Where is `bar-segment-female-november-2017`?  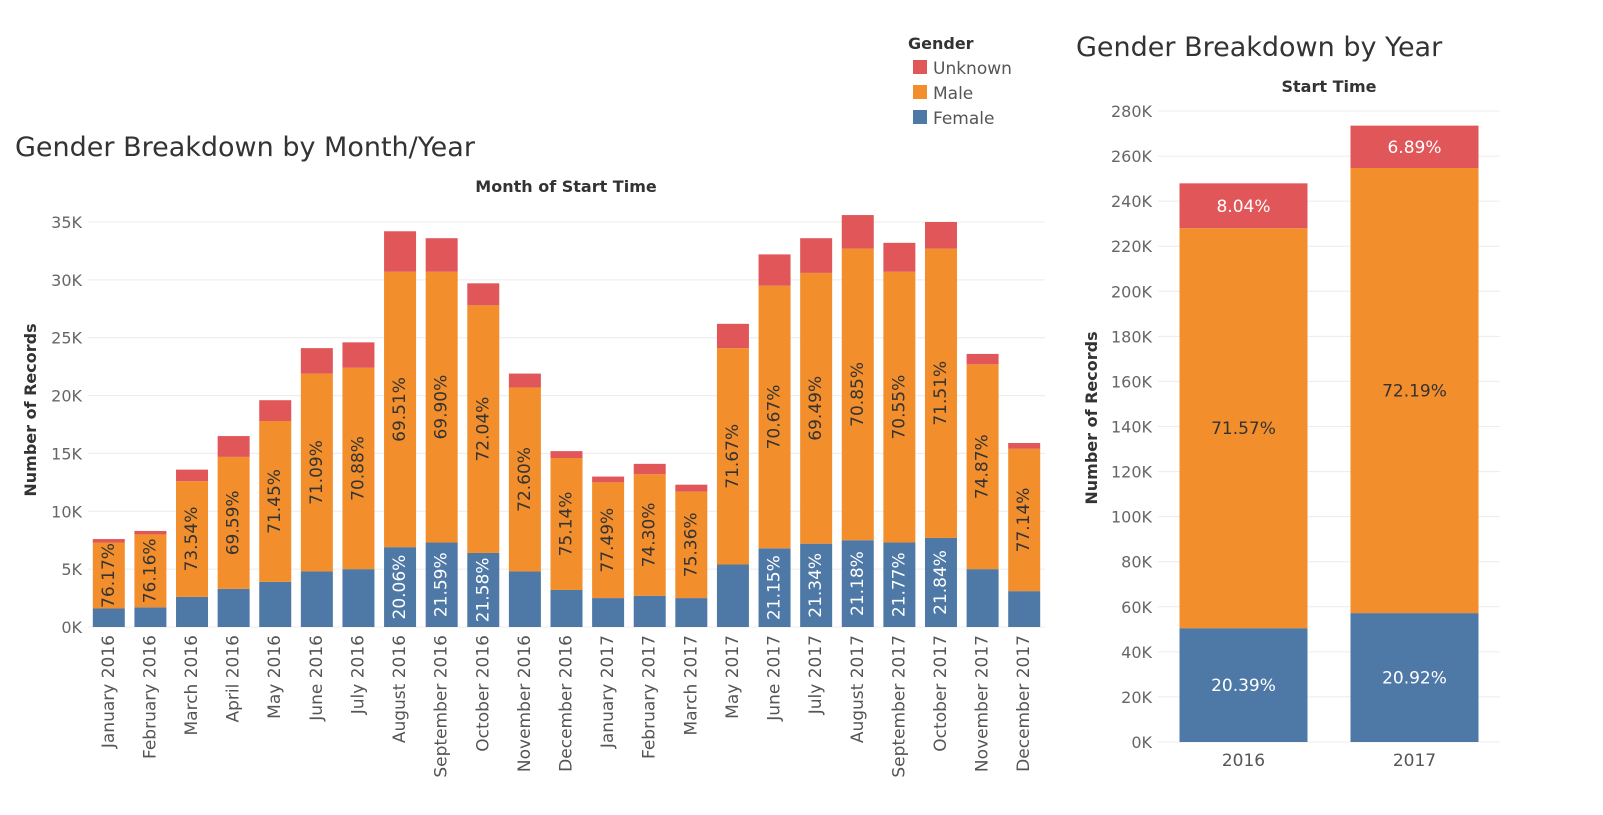 bar-segment-female-november-2017 is located at coordinates (982, 598).